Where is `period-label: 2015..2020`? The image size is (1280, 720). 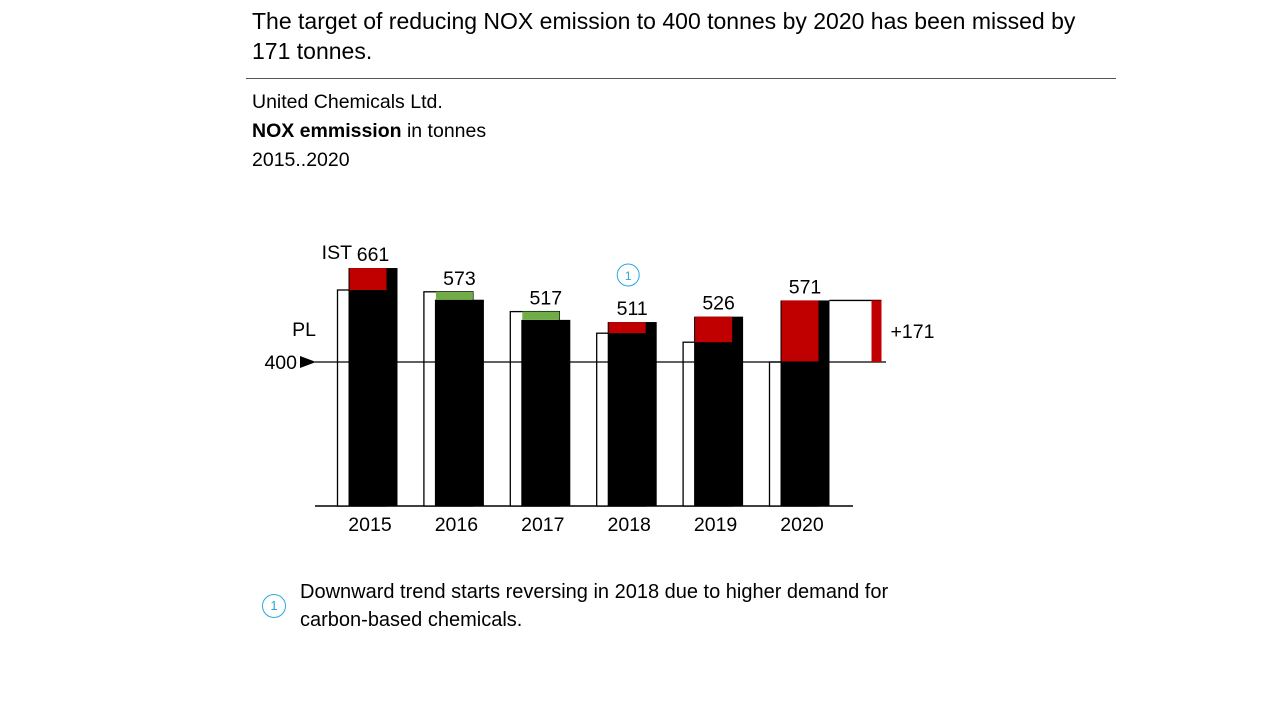
period-label: 2015..2020 is located at coordinates (301, 160).